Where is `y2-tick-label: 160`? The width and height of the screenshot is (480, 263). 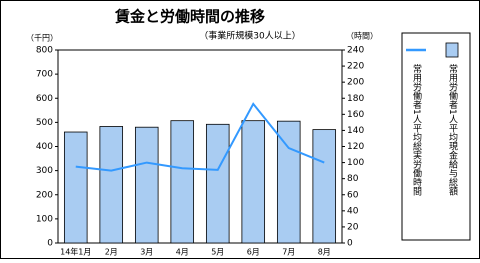
y2-tick-label: 160 is located at coordinates (355, 115).